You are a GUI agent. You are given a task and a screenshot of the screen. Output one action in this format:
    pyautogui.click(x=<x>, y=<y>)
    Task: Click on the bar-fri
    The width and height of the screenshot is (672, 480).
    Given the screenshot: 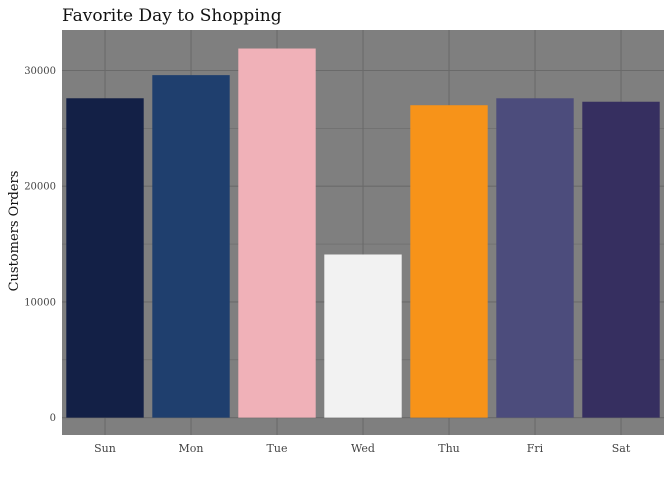 What is the action you would take?
    pyautogui.click(x=535, y=258)
    